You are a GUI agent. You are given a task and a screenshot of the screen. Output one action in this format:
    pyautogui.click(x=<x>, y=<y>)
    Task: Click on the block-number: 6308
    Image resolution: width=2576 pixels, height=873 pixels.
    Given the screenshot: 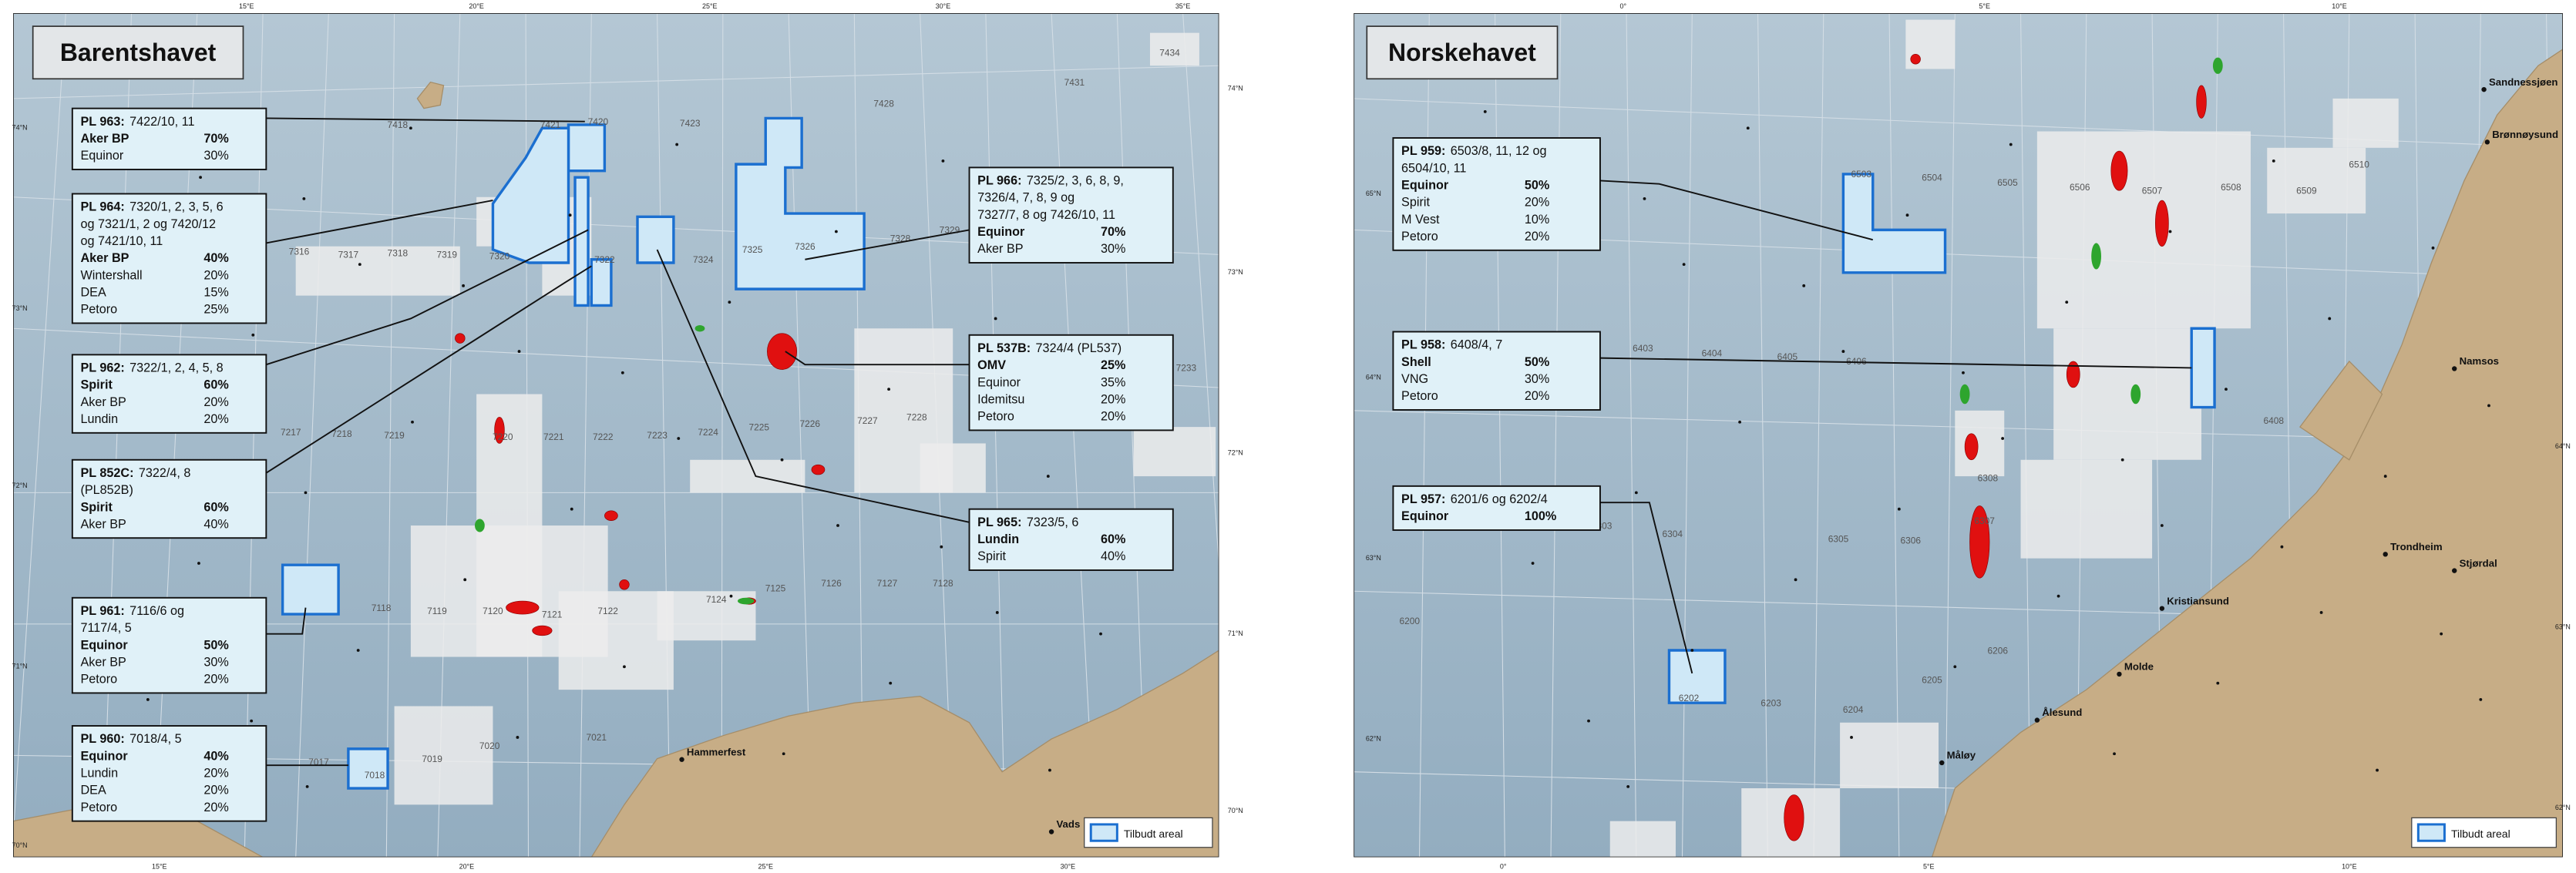 What is the action you would take?
    pyautogui.click(x=1988, y=477)
    